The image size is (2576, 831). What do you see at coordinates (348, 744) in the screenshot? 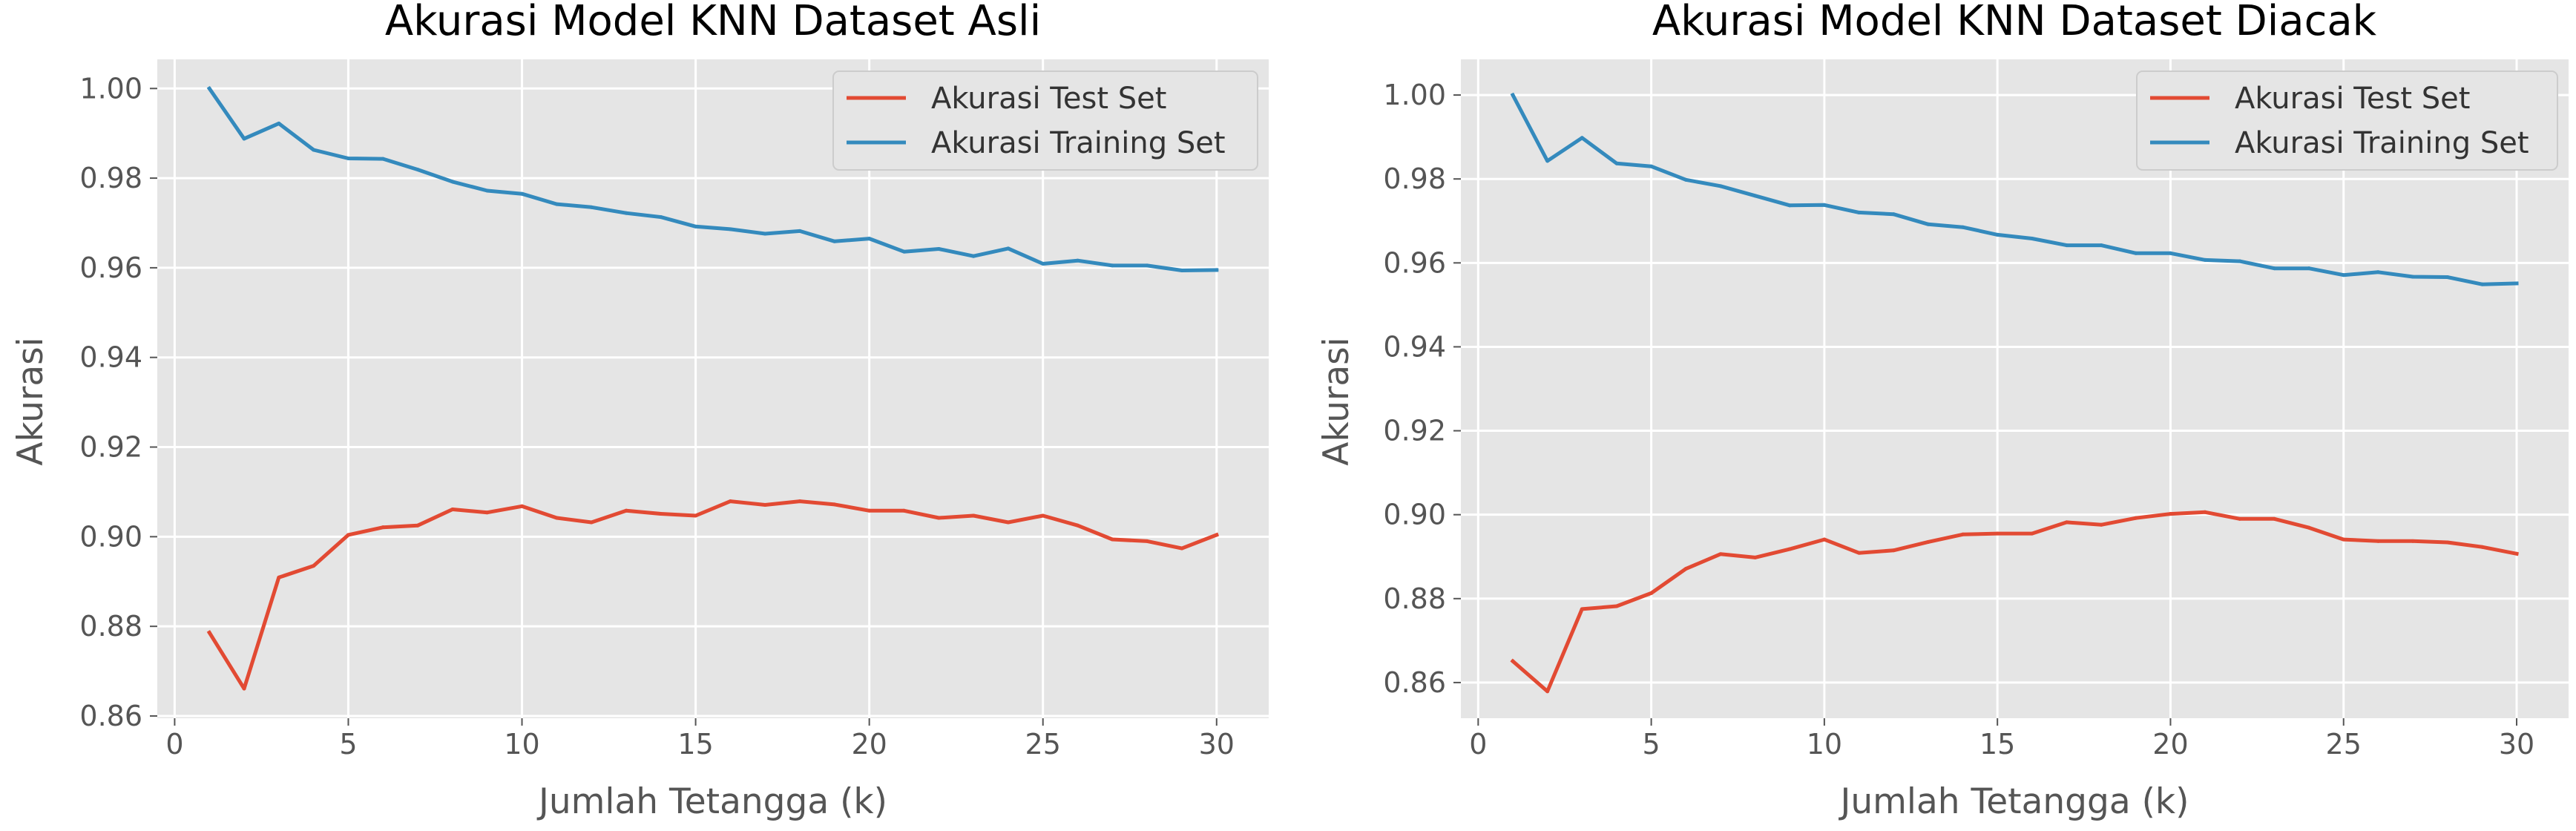
I see `x-tick-label: 5` at bounding box center [348, 744].